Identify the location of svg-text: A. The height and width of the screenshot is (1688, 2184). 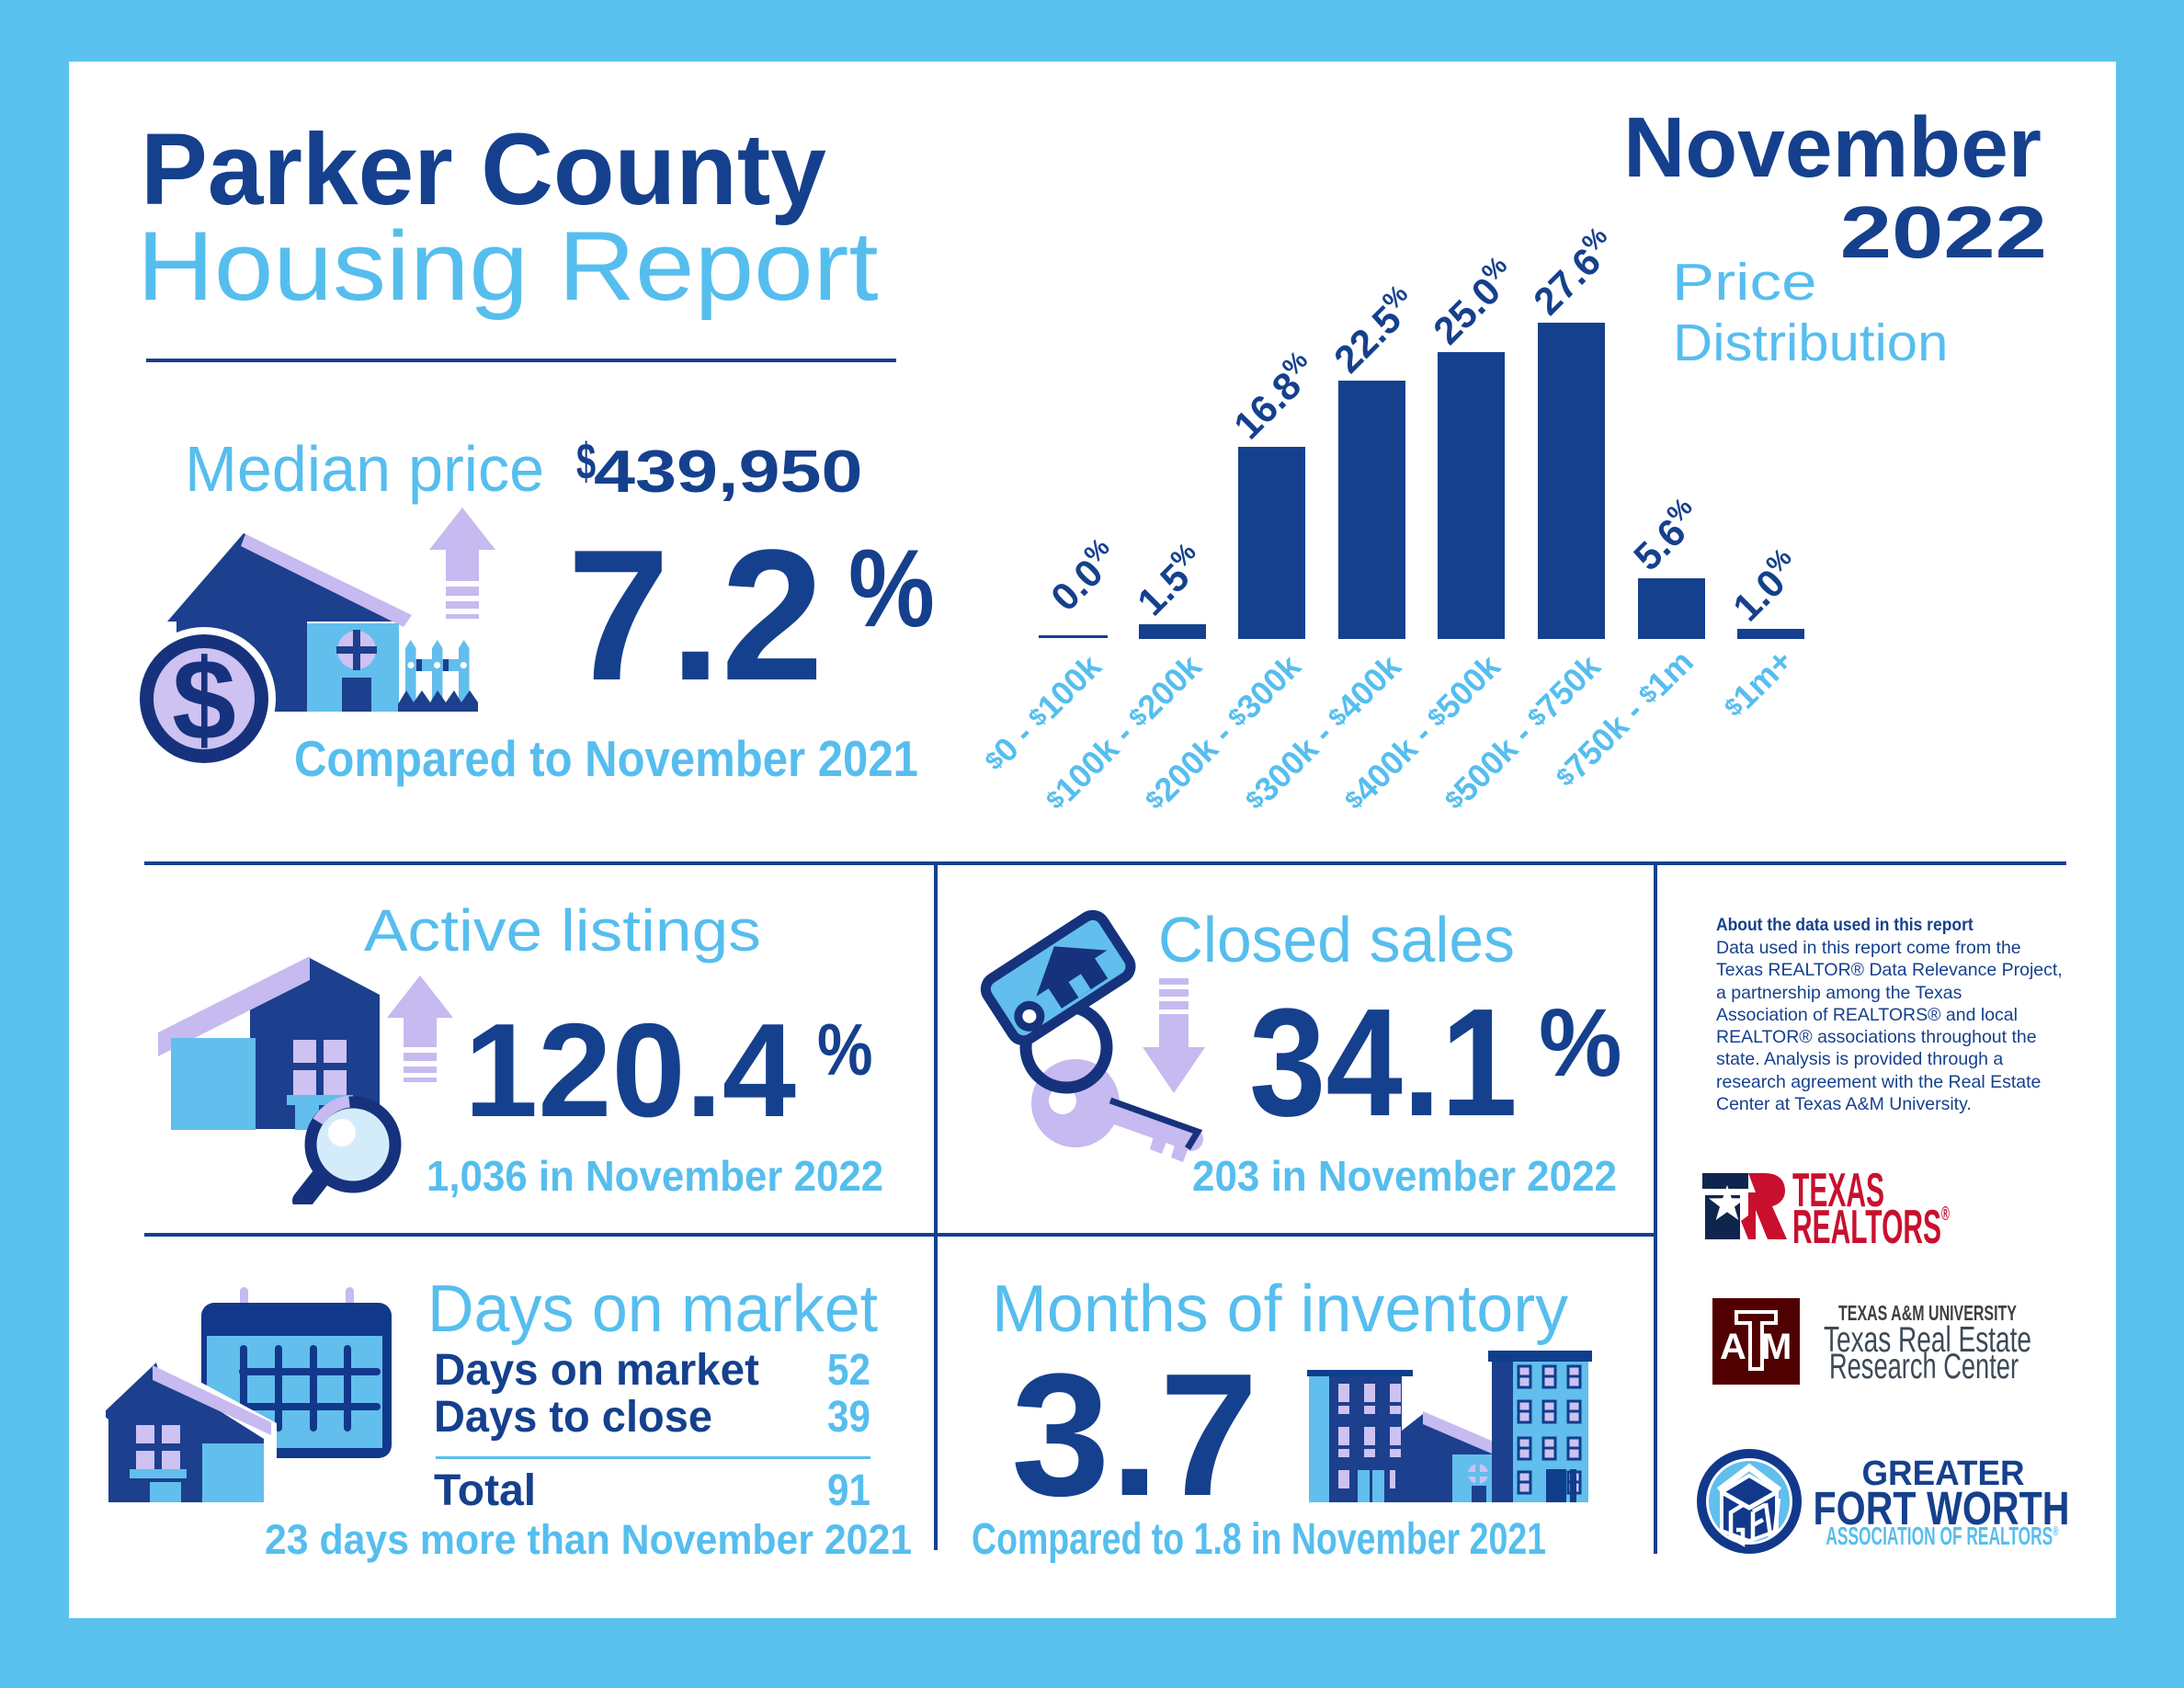
(1733, 1347).